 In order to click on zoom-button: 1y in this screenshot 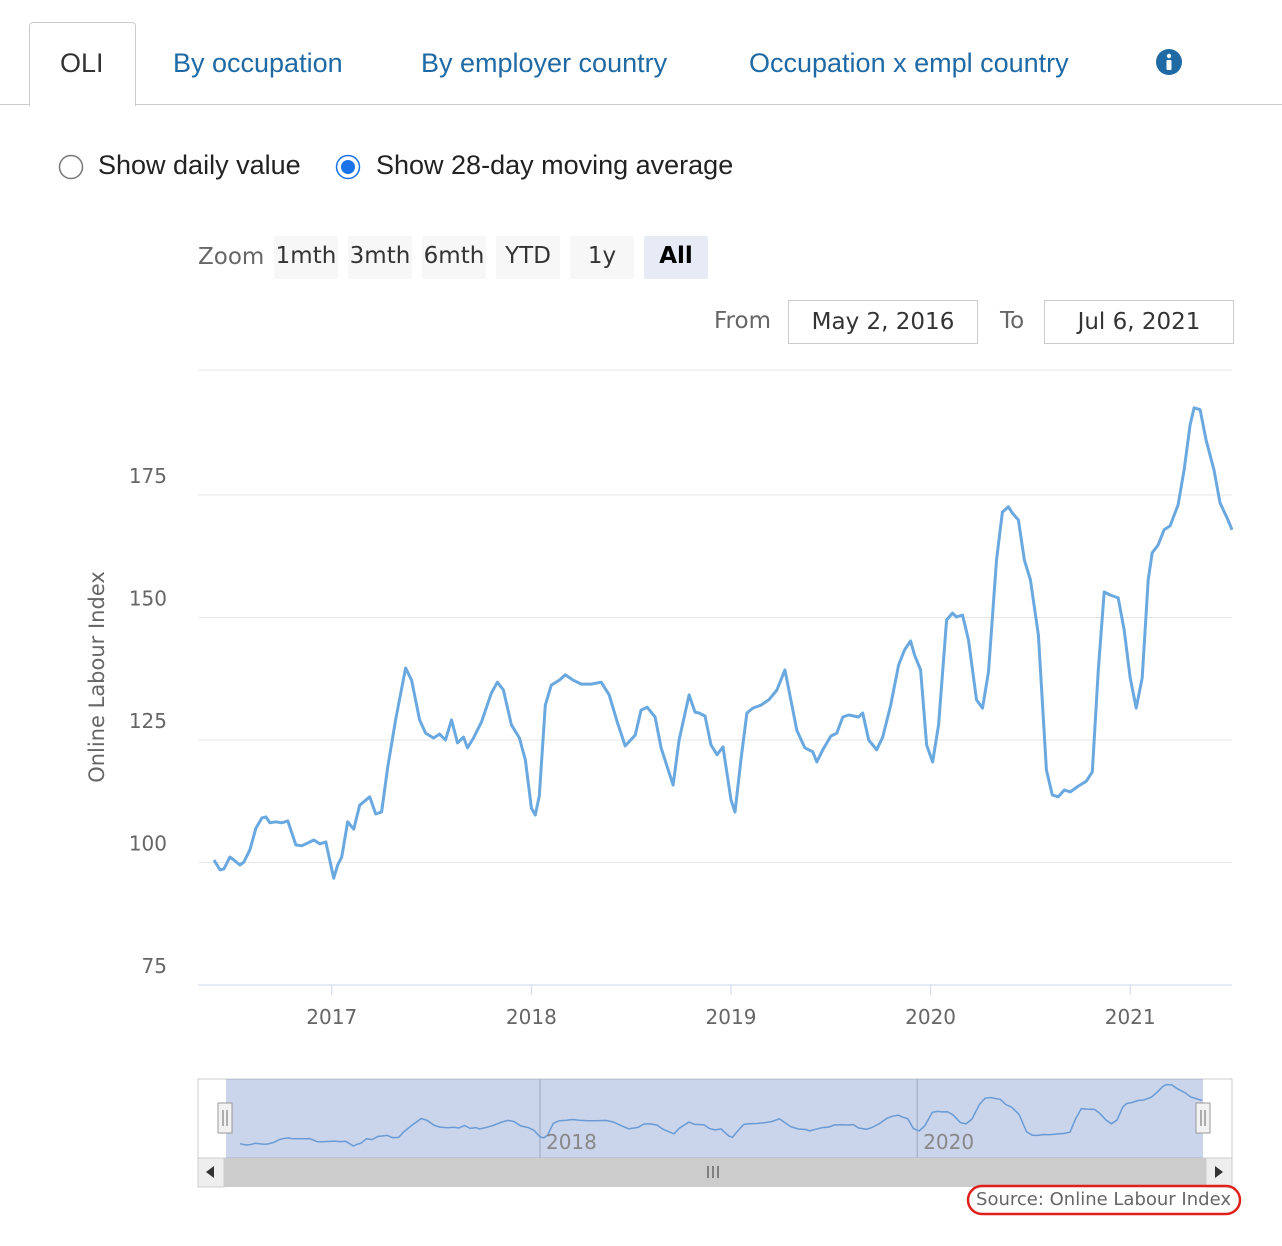, I will do `click(602, 257)`.